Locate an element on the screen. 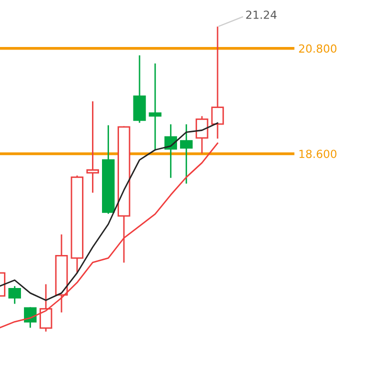  text: 21.24 is located at coordinates (261, 14).